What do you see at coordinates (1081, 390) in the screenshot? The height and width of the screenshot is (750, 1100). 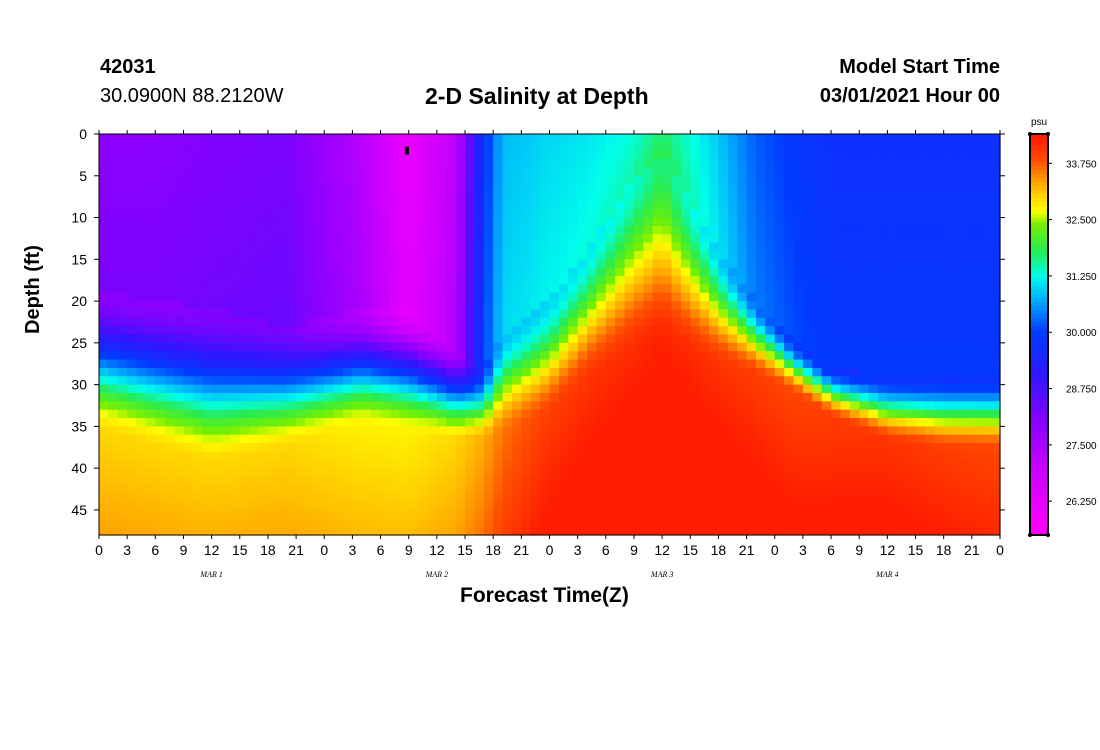 I see `colorbar-tick-label: 28.750` at bounding box center [1081, 390].